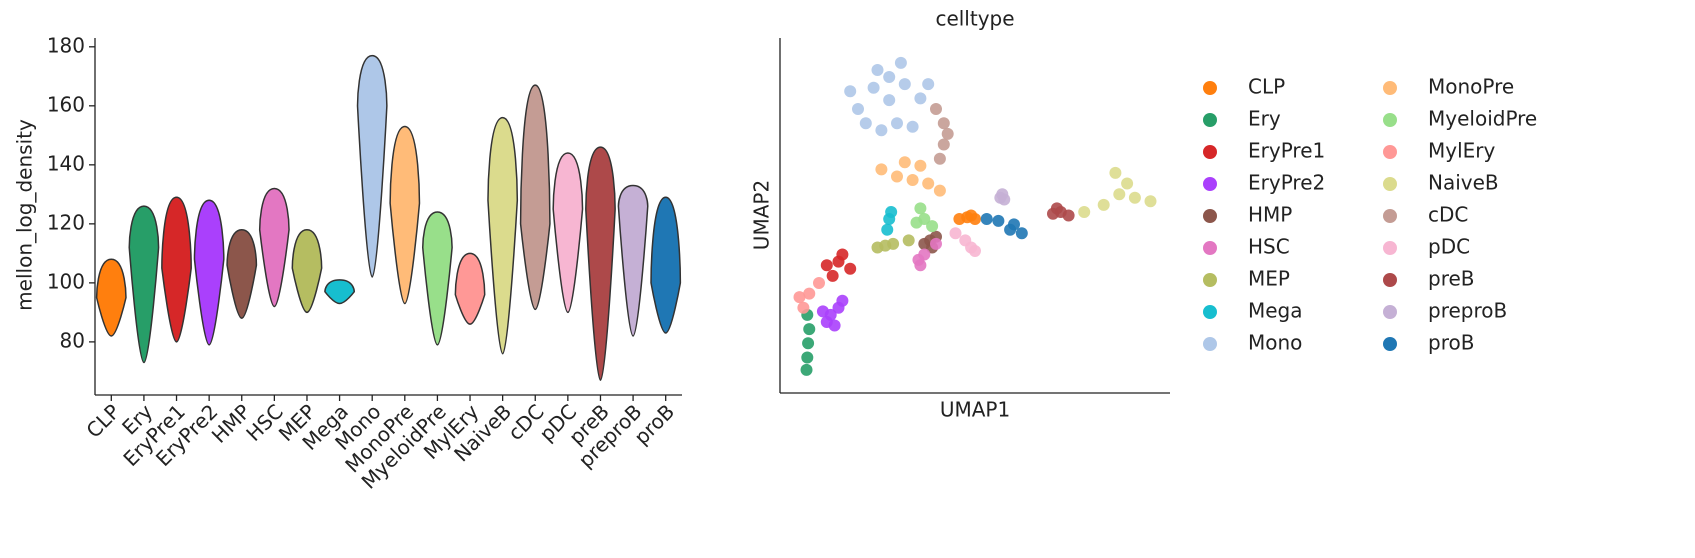 This screenshot has width=1695, height=558. I want to click on legend-label: Mega, so click(1275, 311).